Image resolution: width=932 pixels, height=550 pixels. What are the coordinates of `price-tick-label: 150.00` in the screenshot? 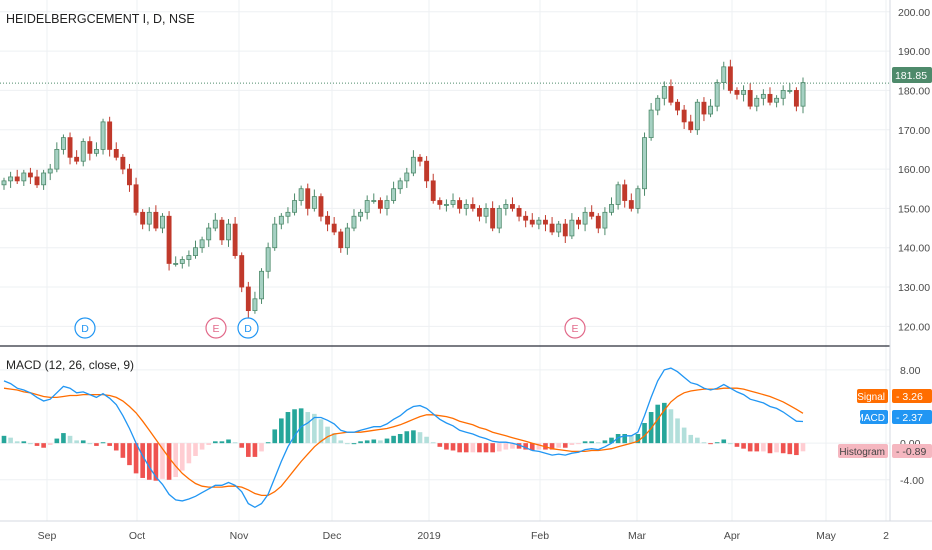 It's located at (914, 209).